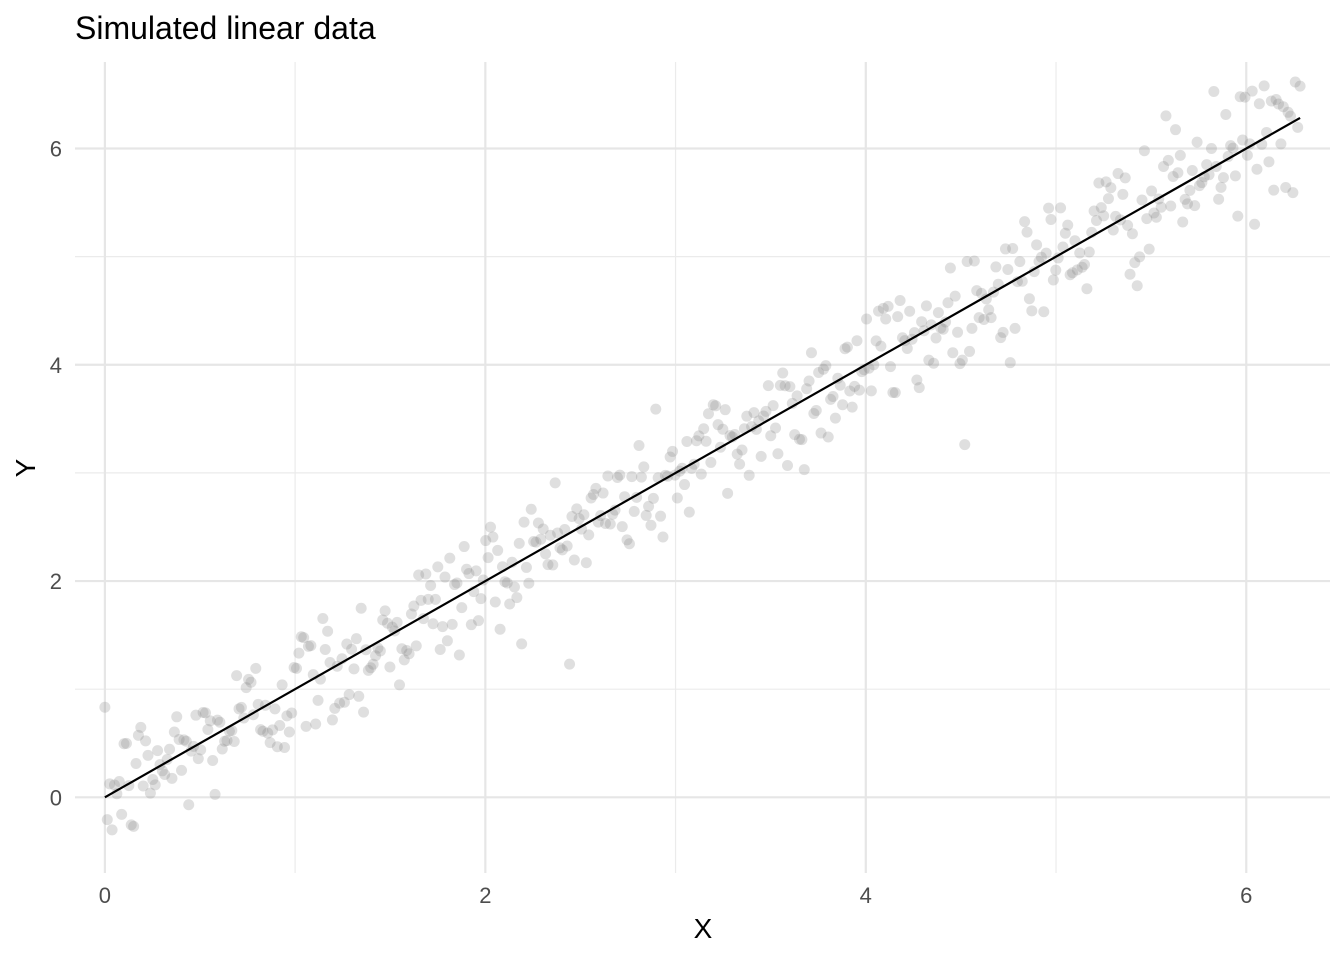  What do you see at coordinates (56, 365) in the screenshot?
I see `y-tick-label: 4` at bounding box center [56, 365].